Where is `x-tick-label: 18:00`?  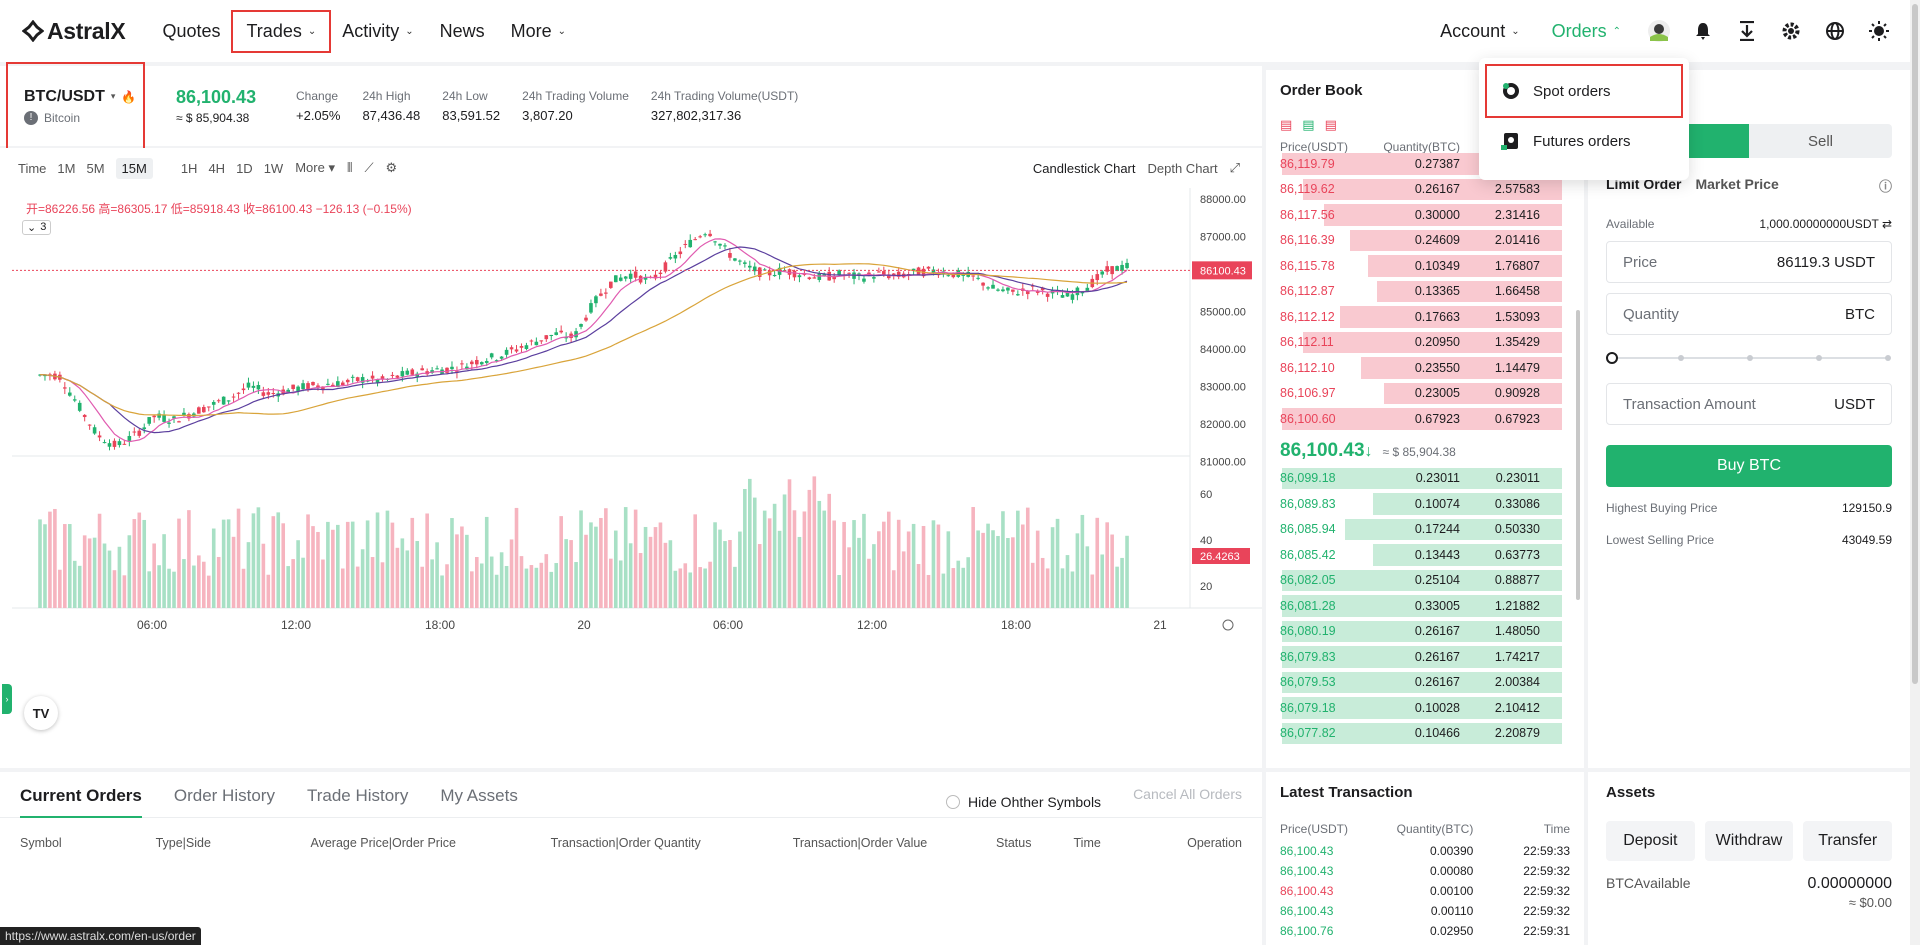 x-tick-label: 18:00 is located at coordinates (440, 625).